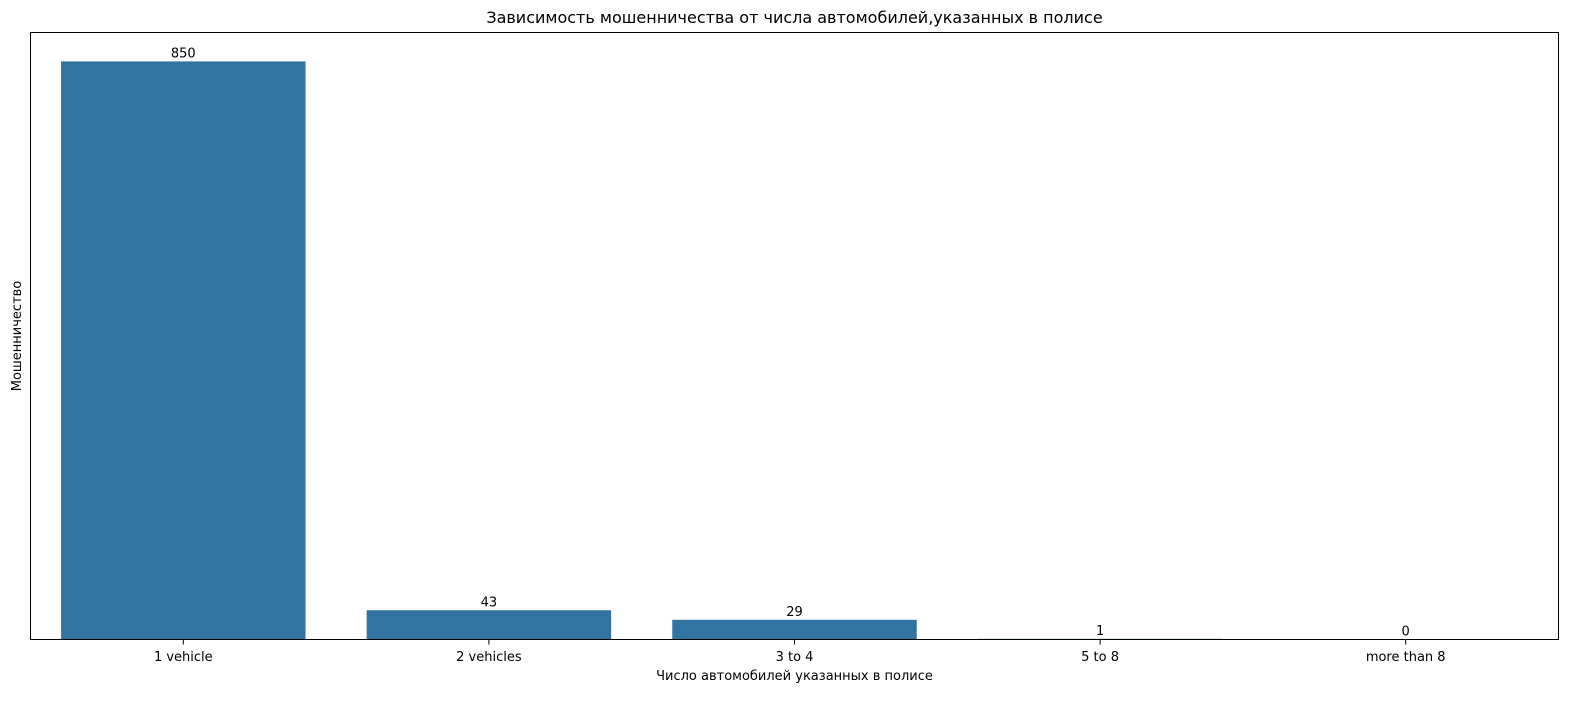  I want to click on x-tick-label-1: 1 vehicle, so click(183, 657).